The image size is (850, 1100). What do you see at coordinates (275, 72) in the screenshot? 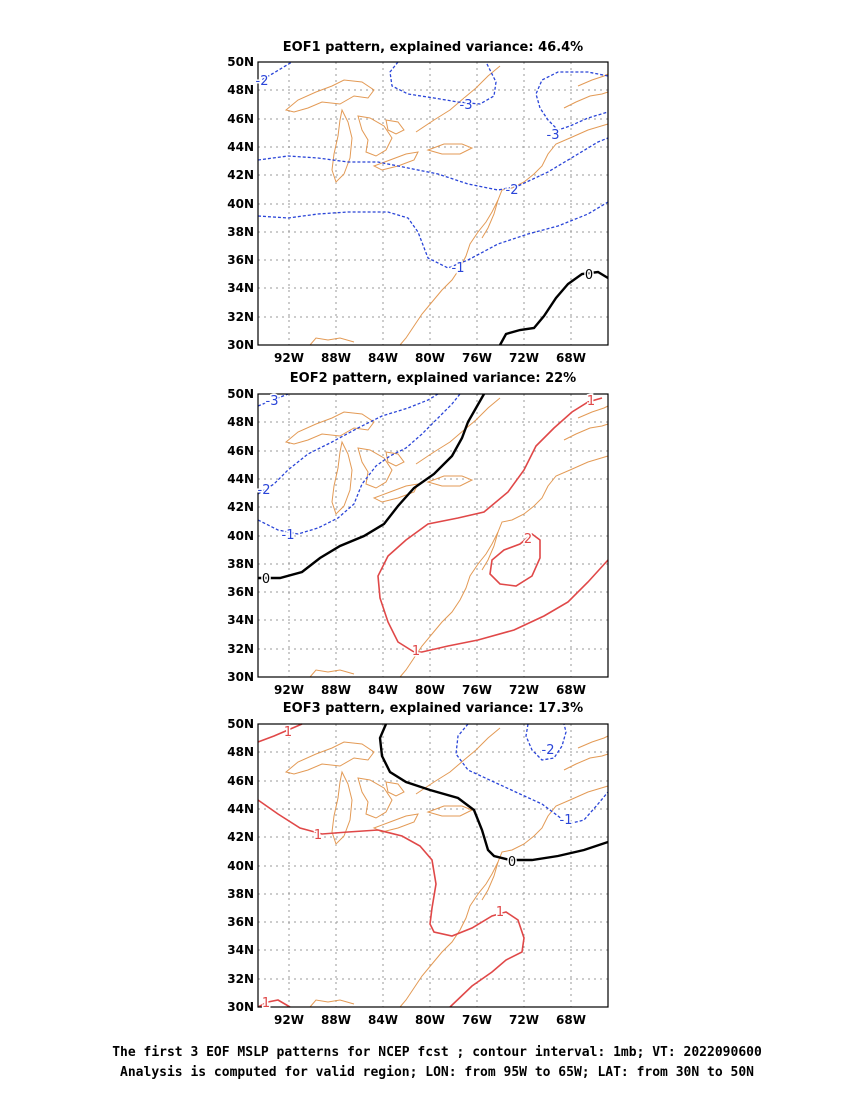
I see `contour-minus2-nw` at bounding box center [275, 72].